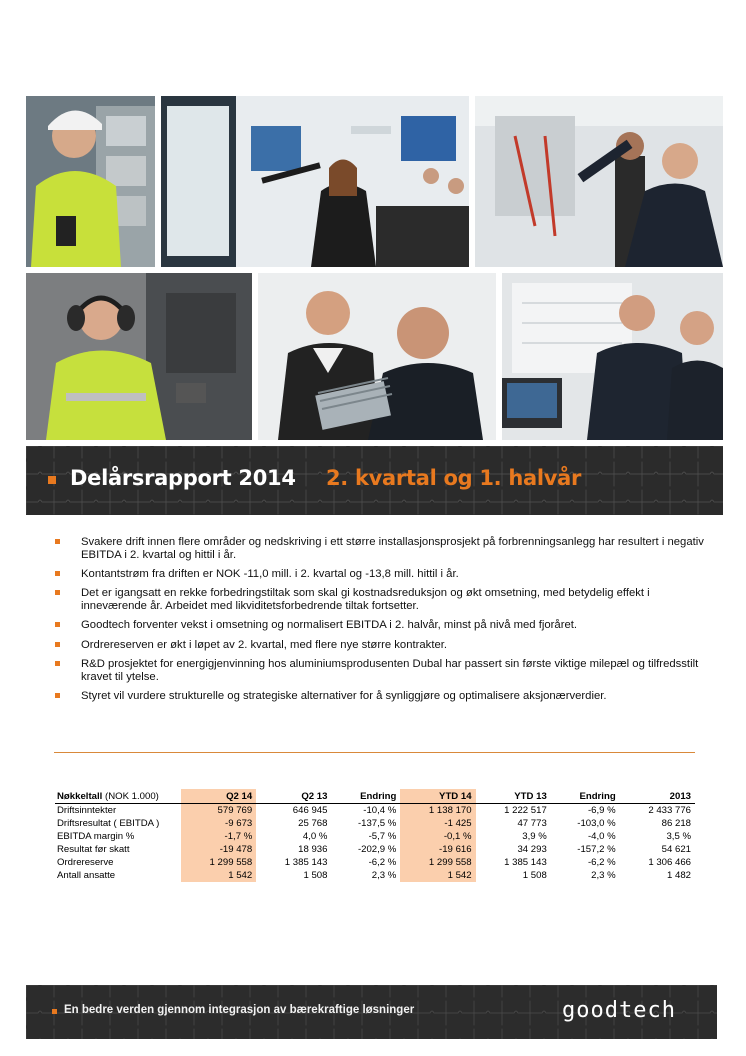 The width and height of the screenshot is (746, 1056). What do you see at coordinates (377, 356) in the screenshot?
I see `photo-product-inspection` at bounding box center [377, 356].